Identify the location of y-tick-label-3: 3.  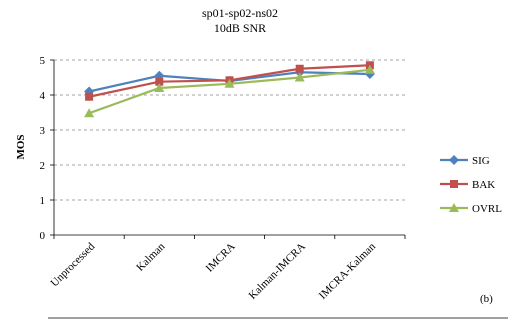
(43, 131).